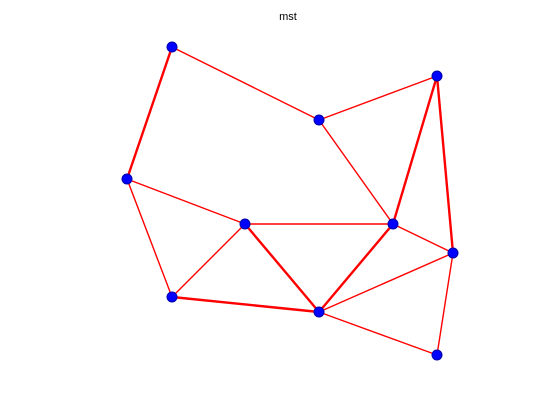 The height and width of the screenshot is (419, 560). Describe the element at coordinates (319, 120) in the screenshot. I see `node-n2` at that location.